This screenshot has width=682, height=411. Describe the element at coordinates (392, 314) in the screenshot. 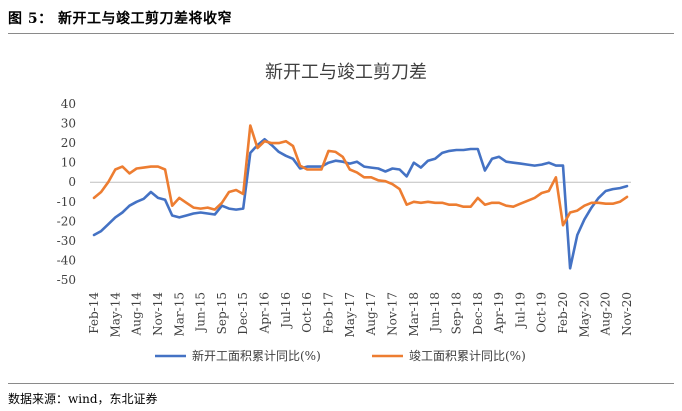

I see `x-tick-label: Nov-17` at that location.